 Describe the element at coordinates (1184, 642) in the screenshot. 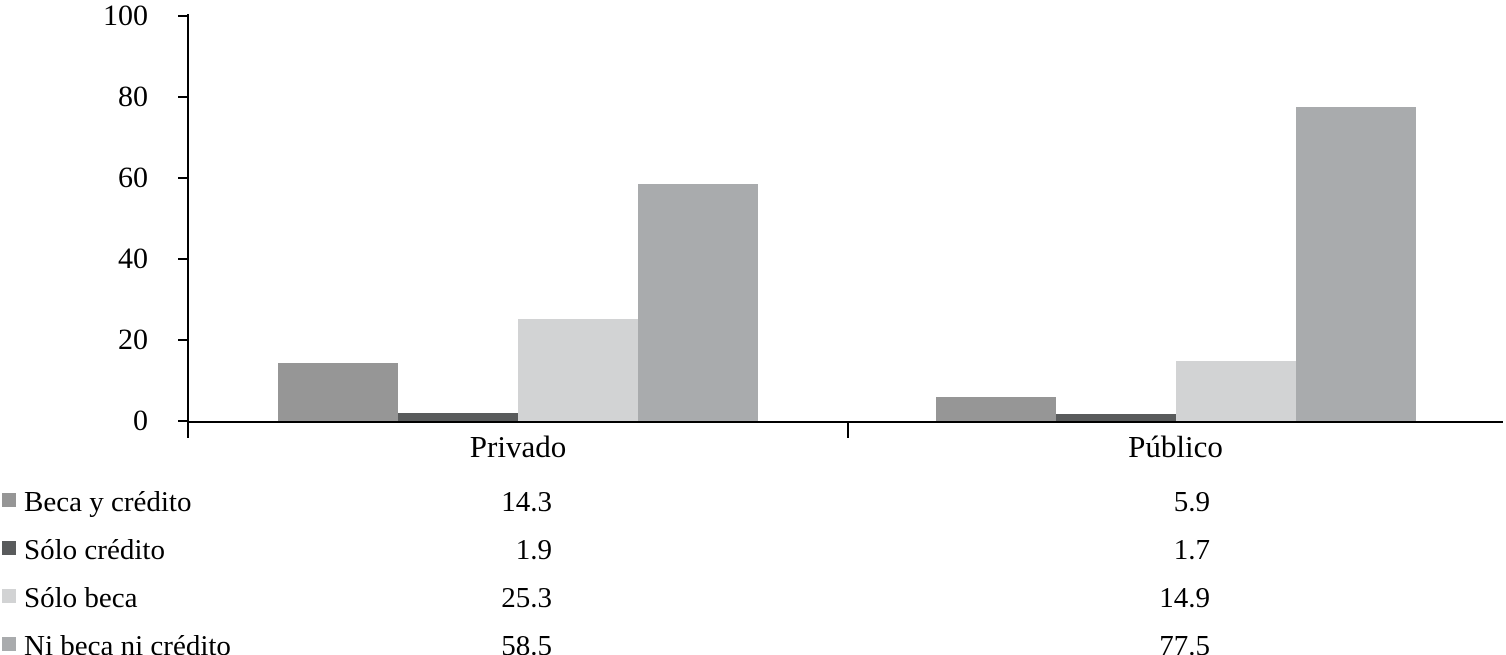

I see `table-value-público-series-3: 77.5` at that location.